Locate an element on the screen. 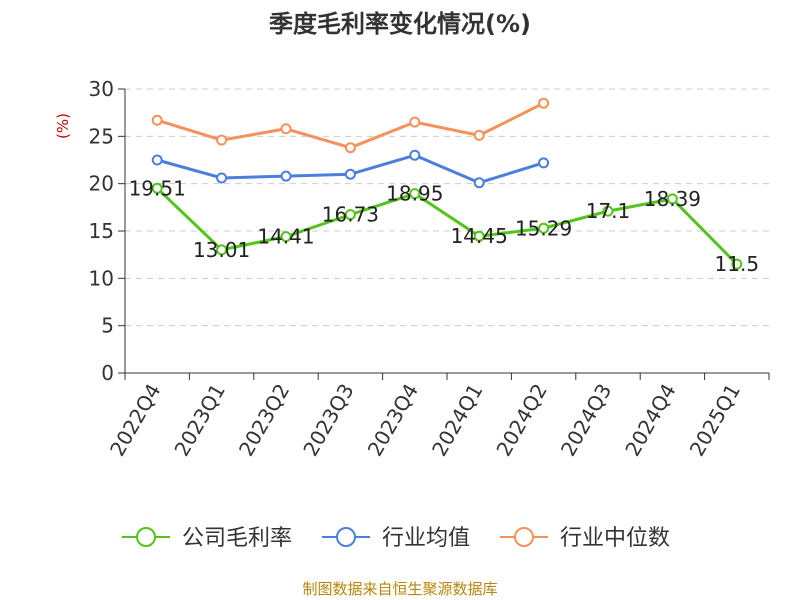 This screenshot has height=600, width=800. data-label: 19.51 is located at coordinates (157, 188).